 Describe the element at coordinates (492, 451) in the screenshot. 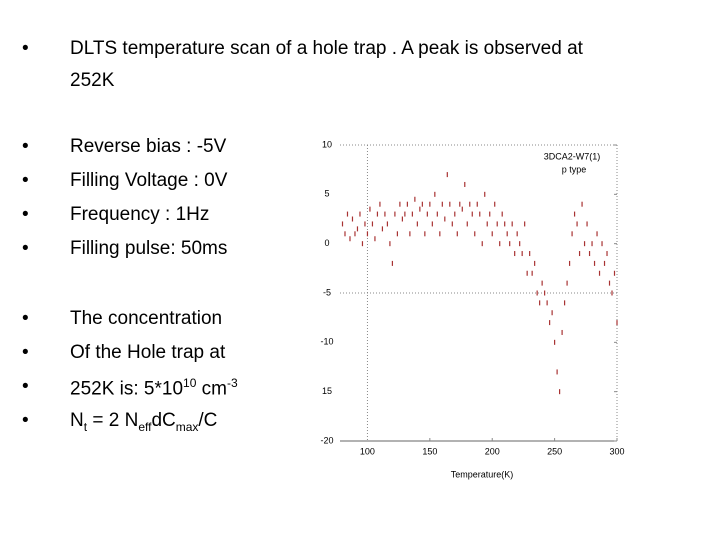

I see `x-tick-label: 200` at that location.